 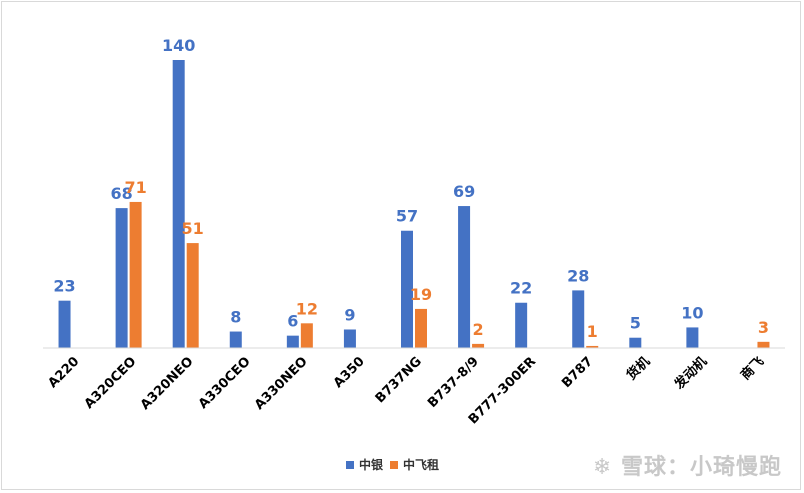 What do you see at coordinates (763, 327) in the screenshot?
I see `data-label-zhongfeizu-12: 3` at bounding box center [763, 327].